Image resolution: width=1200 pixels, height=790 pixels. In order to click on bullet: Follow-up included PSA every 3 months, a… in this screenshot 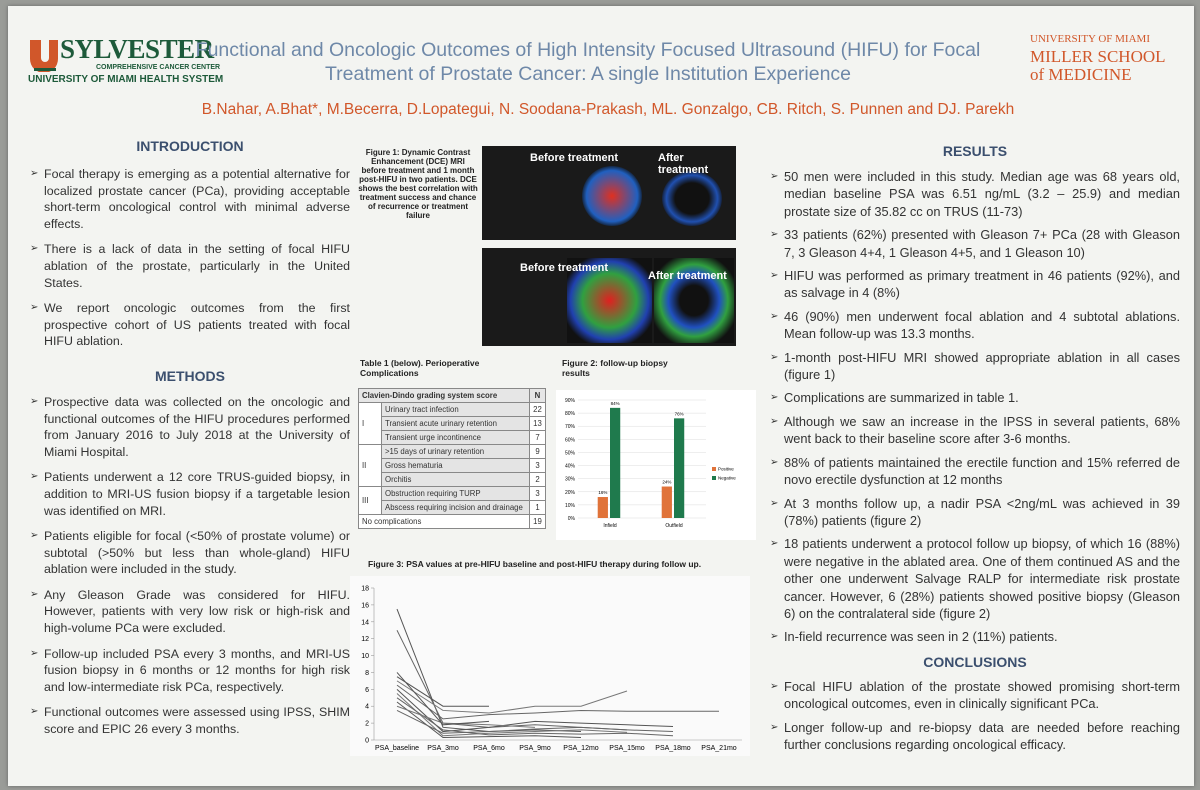, I will do `click(190, 671)`.